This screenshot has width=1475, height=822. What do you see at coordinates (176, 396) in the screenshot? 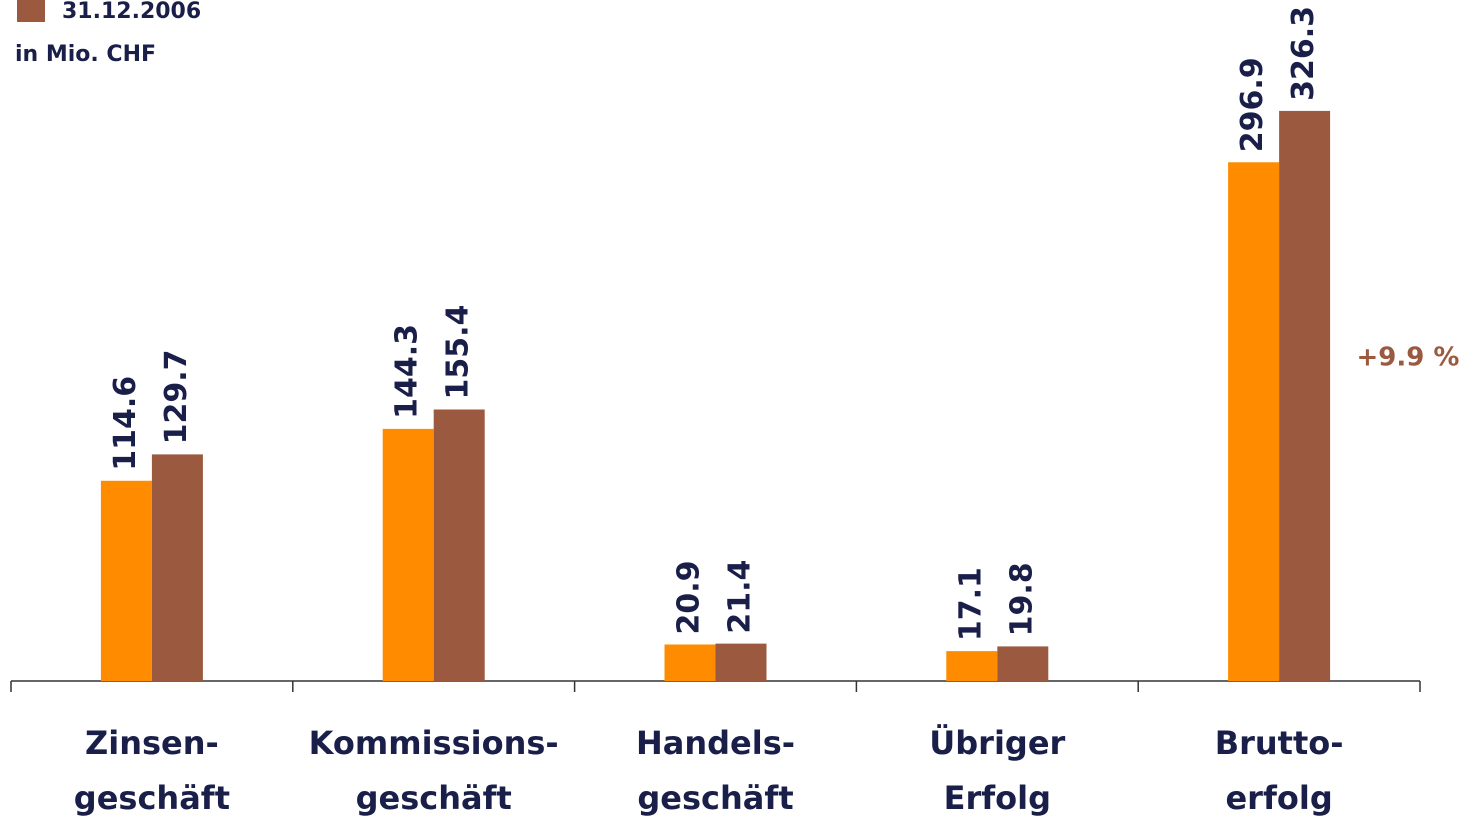
I see `value-label: 129.7` at bounding box center [176, 396].